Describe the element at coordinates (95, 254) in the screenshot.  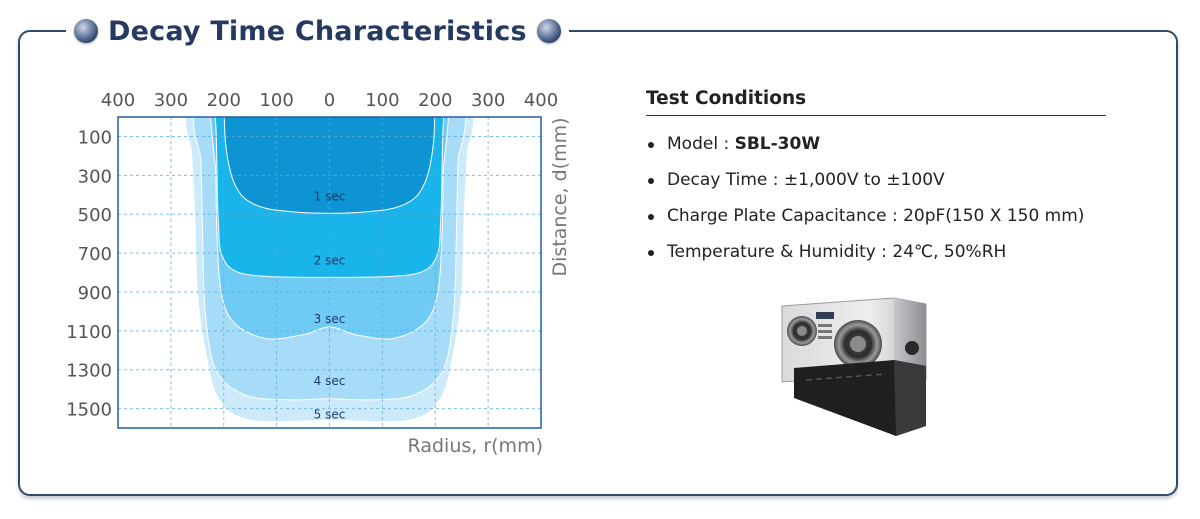
I see `y-tick-label: 700` at that location.